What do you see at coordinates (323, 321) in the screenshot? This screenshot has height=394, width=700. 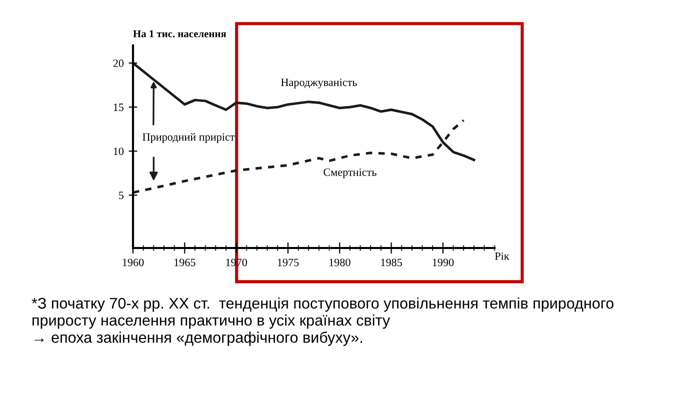 I see `text: *З початку 70-х рр. XX ст. тенденція поступового уповільнення темпів природного приросту населення практично в усіх країнах світу → епоха закінчення «демографічного вибуху».` at bounding box center [323, 321].